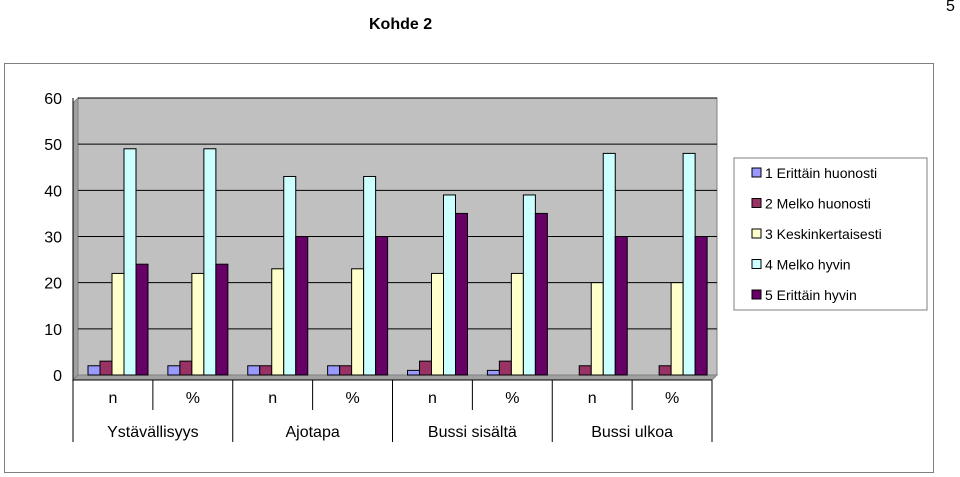 This screenshot has width=960, height=477. What do you see at coordinates (811, 295) in the screenshot?
I see `legend-label: 5 Erittäin hyvin` at bounding box center [811, 295].